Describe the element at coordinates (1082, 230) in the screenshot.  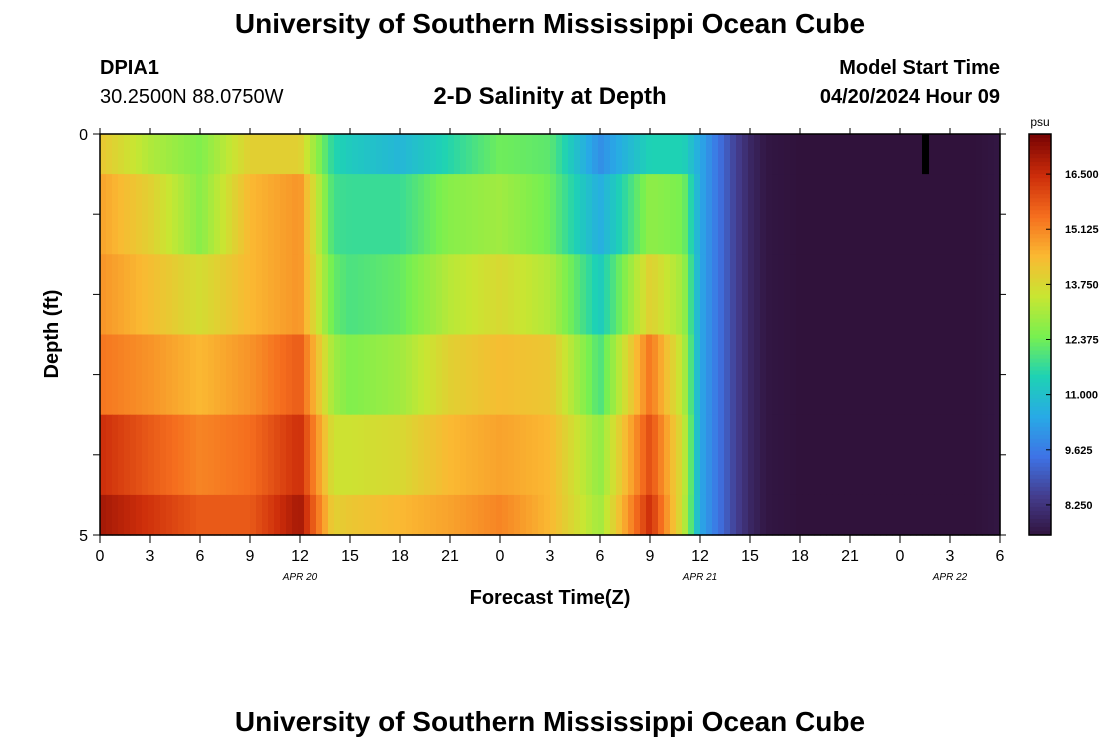
I see `colorbar-tick-label: 15.125` at that location.